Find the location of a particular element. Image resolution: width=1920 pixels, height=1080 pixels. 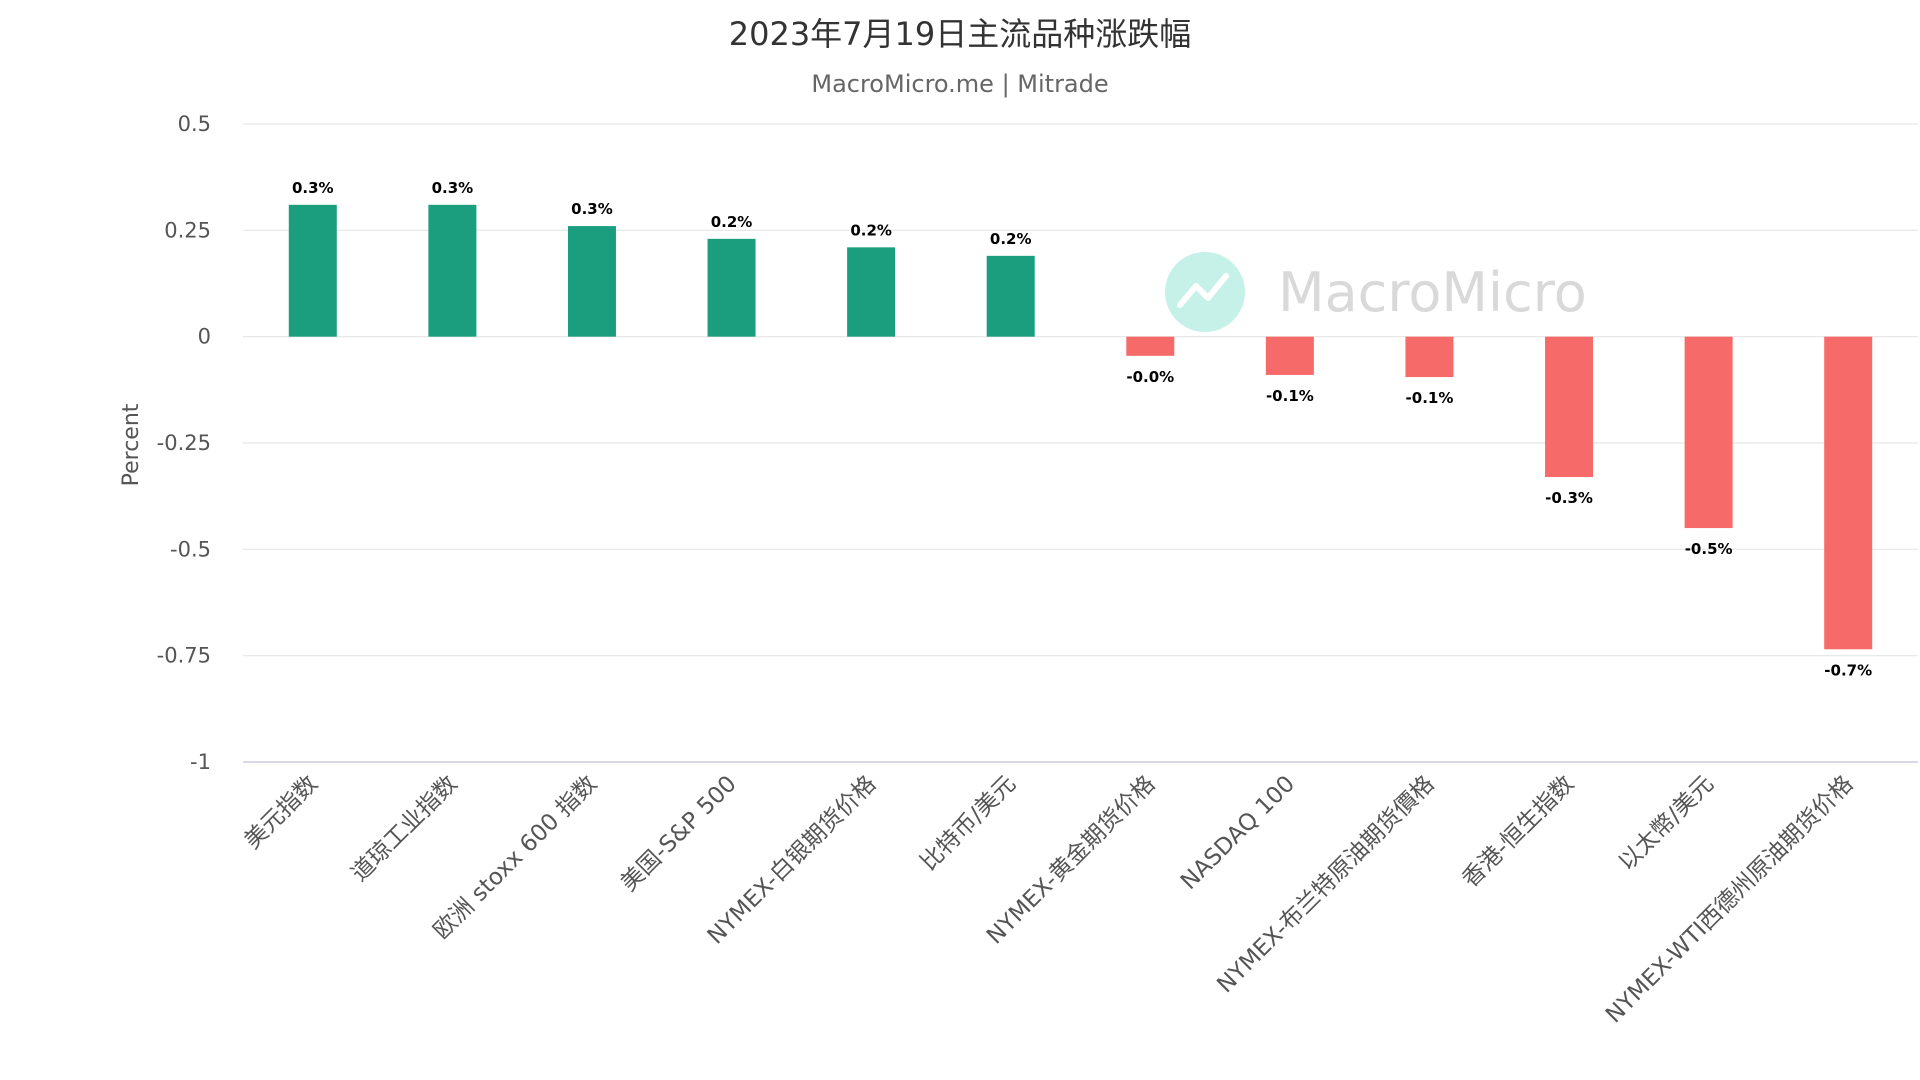

y-tick-label: -0.25 is located at coordinates (184, 443).